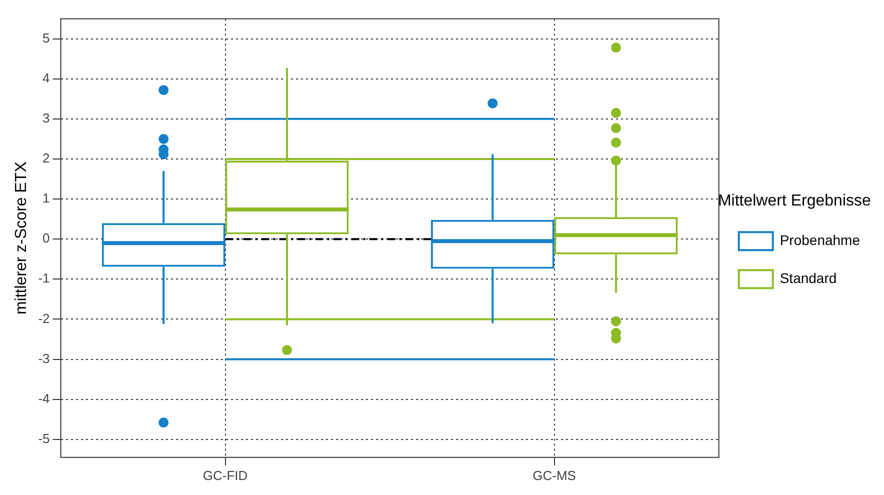 Image resolution: width=884 pixels, height=495 pixels. Describe the element at coordinates (44, 398) in the screenshot. I see `y-tick-label: -4` at that location.